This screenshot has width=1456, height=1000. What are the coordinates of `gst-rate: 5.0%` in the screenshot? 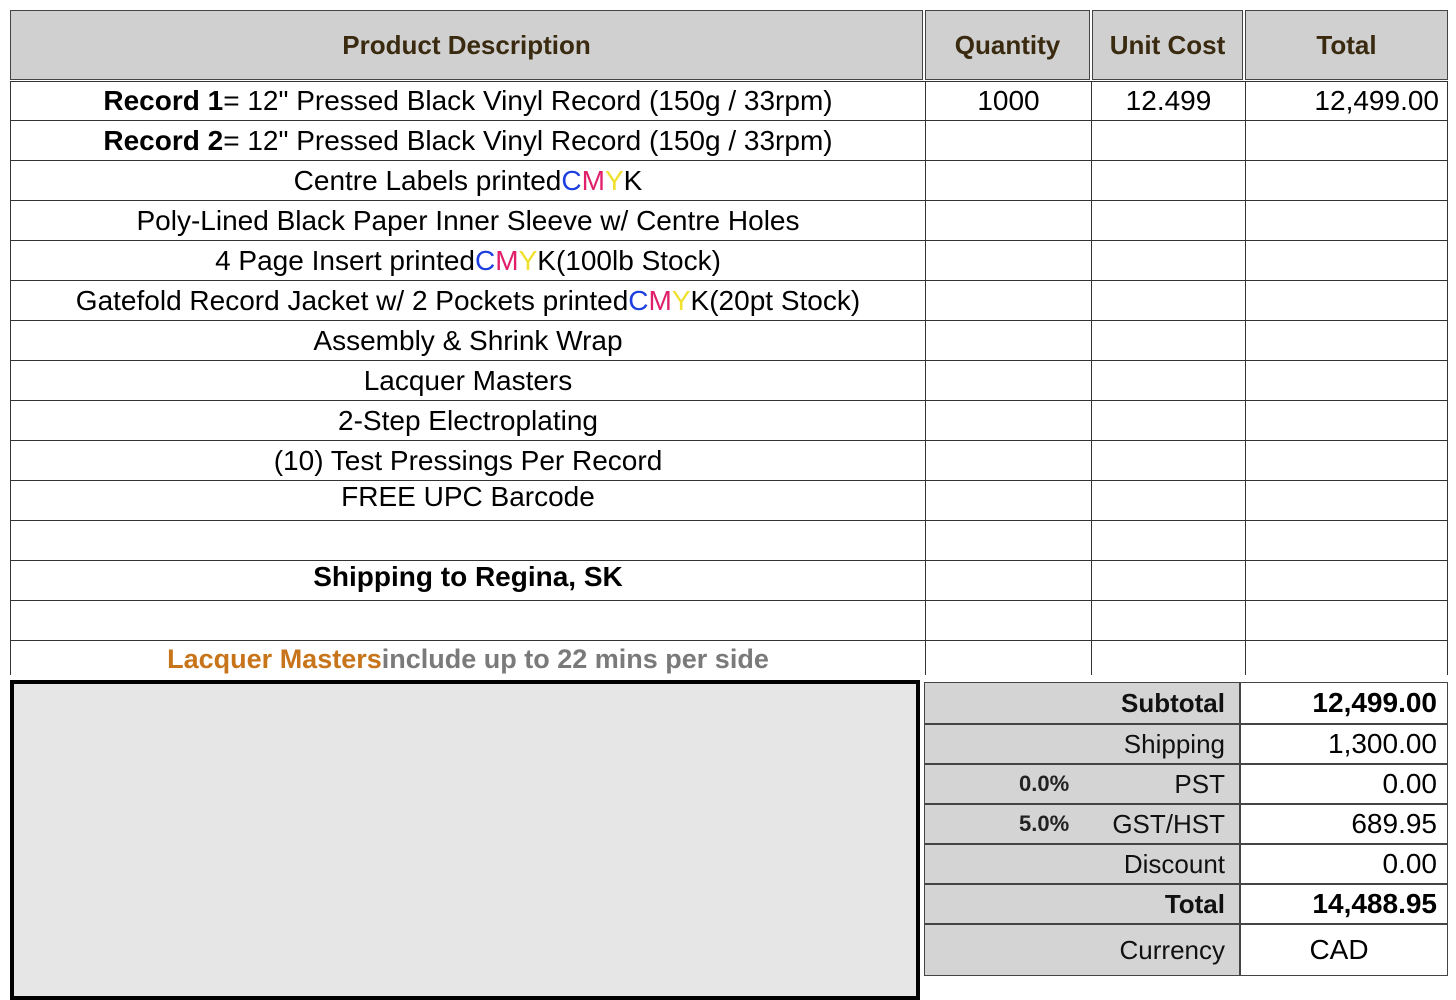 It's located at (1044, 823).